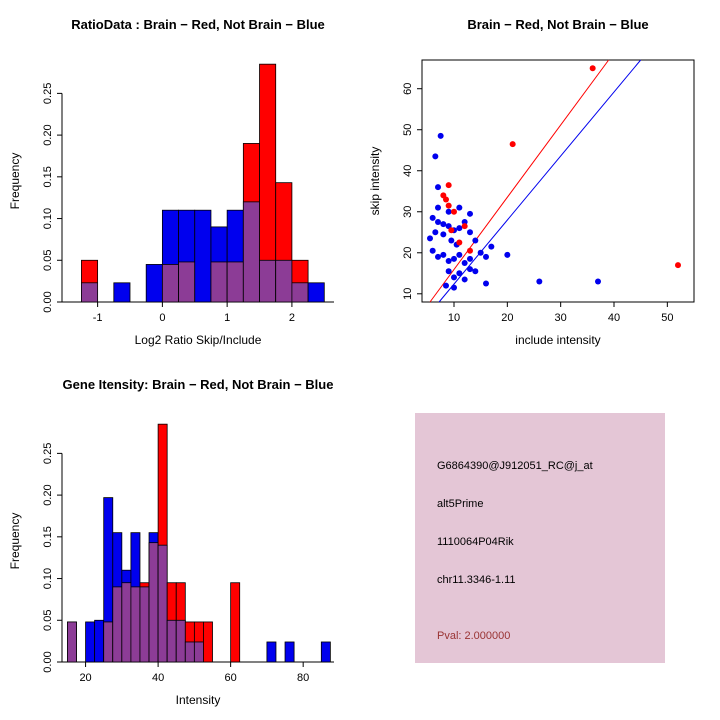 The width and height of the screenshot is (720, 720). Describe the element at coordinates (227, 318) in the screenshot. I see `svg-text: 1` at that location.